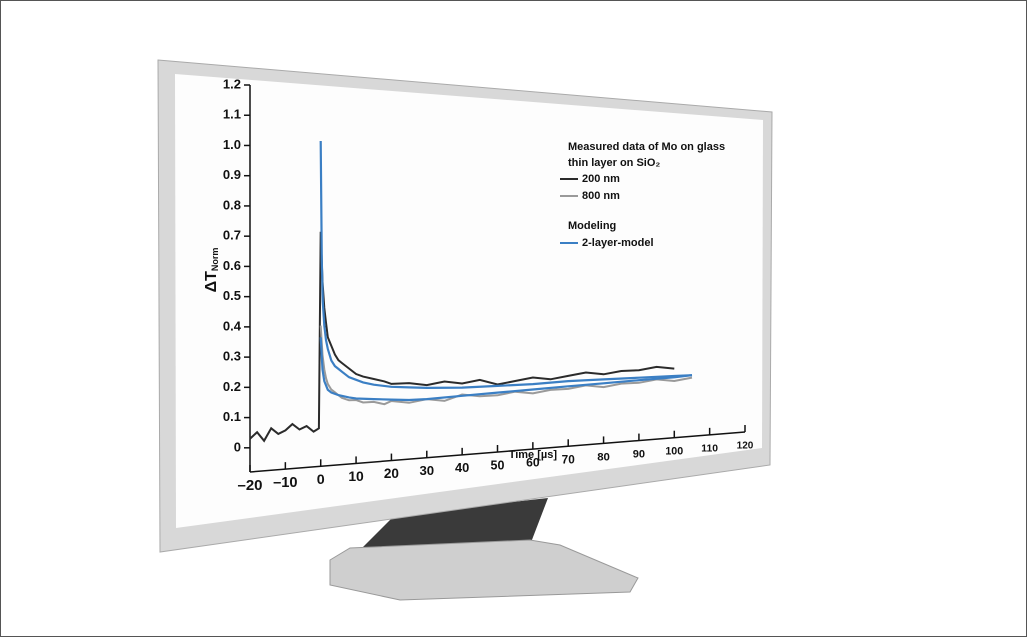  What do you see at coordinates (646, 147) in the screenshot?
I see `legend-title: Measured data of Mo on glass` at bounding box center [646, 147].